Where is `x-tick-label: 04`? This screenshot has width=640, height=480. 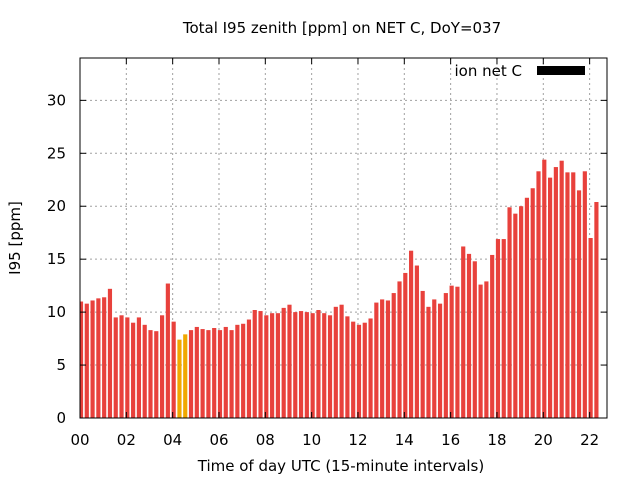 x-tick-label: 04 is located at coordinates (172, 440).